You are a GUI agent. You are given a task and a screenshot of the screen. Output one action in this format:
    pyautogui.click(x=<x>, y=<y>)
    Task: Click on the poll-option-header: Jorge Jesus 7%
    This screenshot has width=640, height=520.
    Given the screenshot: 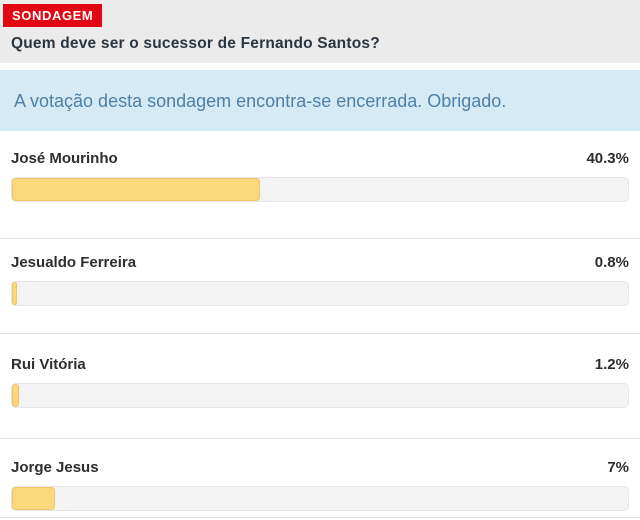 What is the action you would take?
    pyautogui.click(x=320, y=468)
    